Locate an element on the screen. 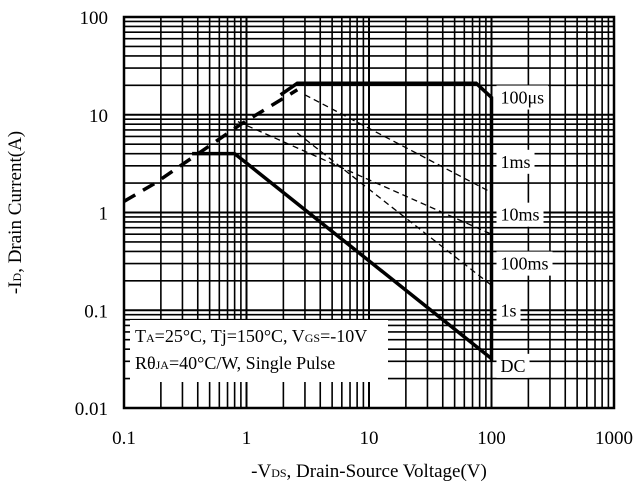  curve-label-1s: 1s is located at coordinates (509, 310).